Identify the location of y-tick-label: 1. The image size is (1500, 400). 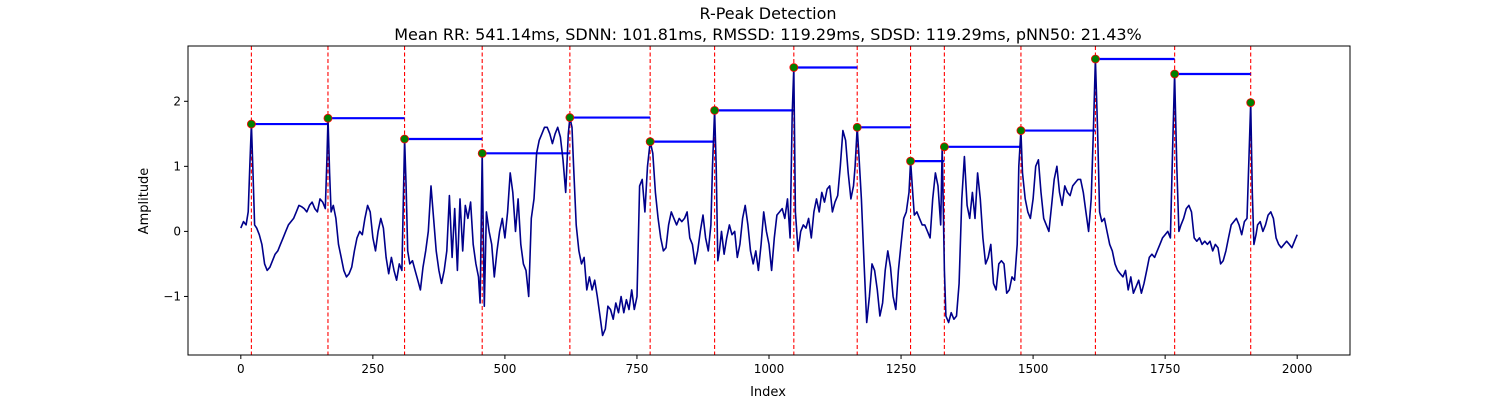
(177, 166).